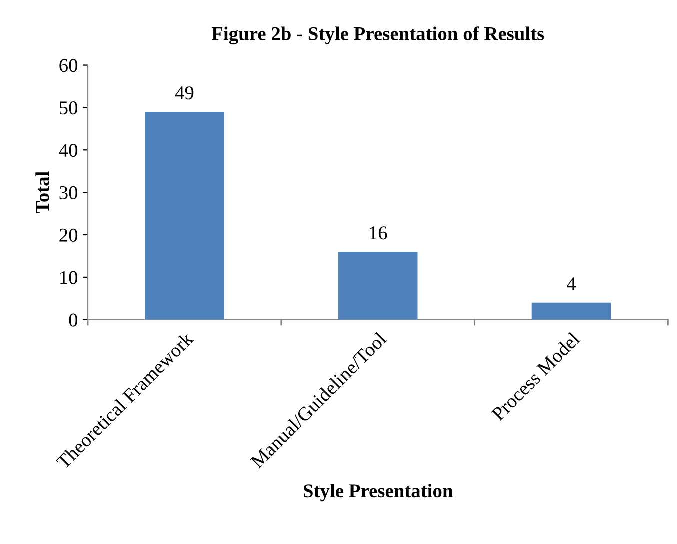  What do you see at coordinates (378, 493) in the screenshot?
I see `x-axis-title: Style Presentation` at bounding box center [378, 493].